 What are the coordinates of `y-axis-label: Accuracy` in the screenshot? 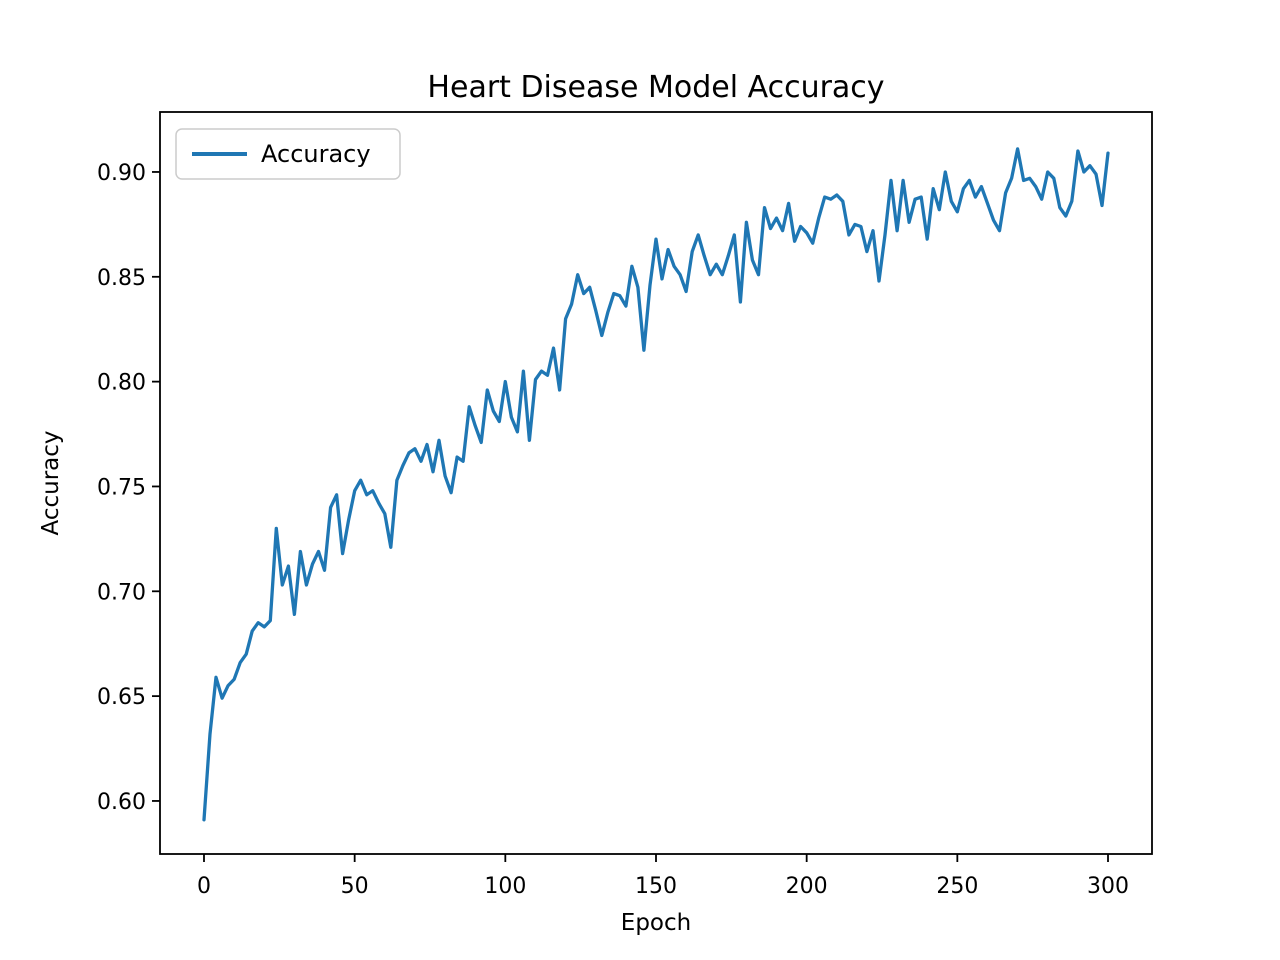 It's located at (51, 482).